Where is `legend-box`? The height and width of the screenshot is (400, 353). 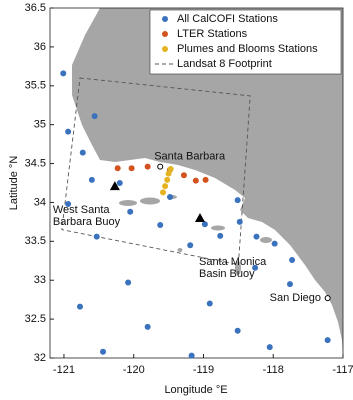
legend-box is located at coordinates (245, 42).